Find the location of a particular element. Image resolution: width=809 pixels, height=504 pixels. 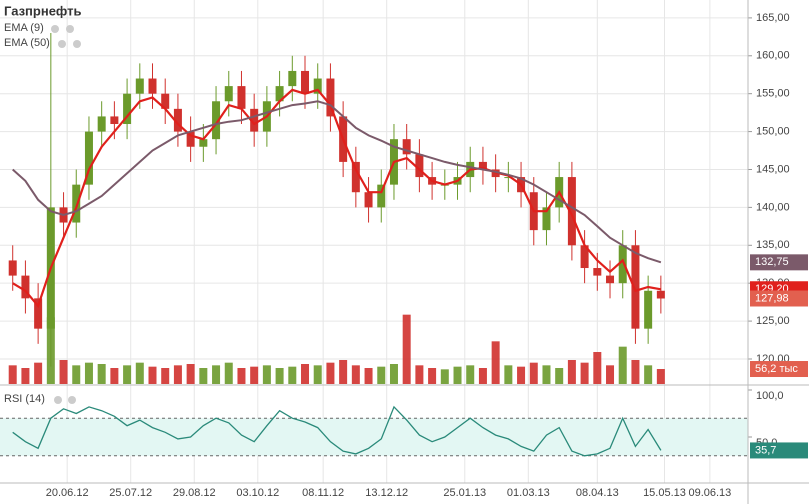

x-tick-label: 13.12.12 is located at coordinates (386, 493).